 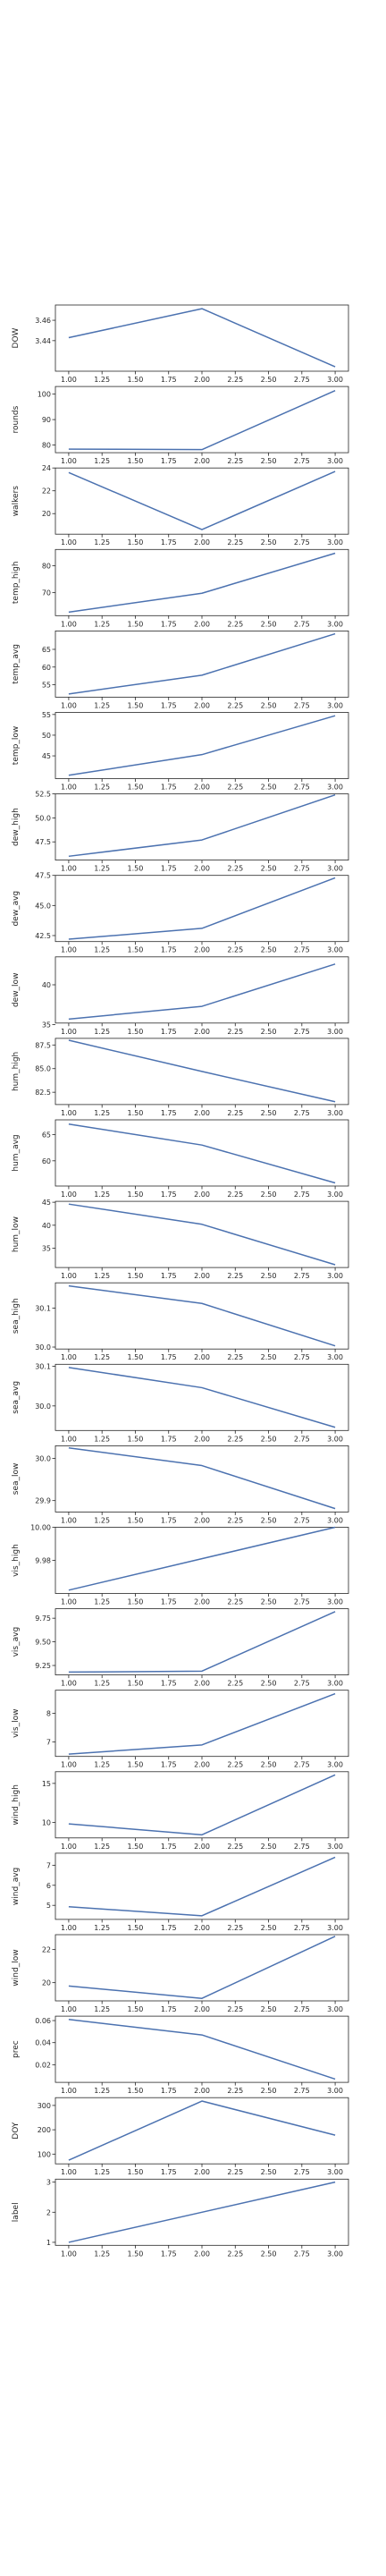 I want to click on y-tick-label: 20, so click(x=46, y=1983).